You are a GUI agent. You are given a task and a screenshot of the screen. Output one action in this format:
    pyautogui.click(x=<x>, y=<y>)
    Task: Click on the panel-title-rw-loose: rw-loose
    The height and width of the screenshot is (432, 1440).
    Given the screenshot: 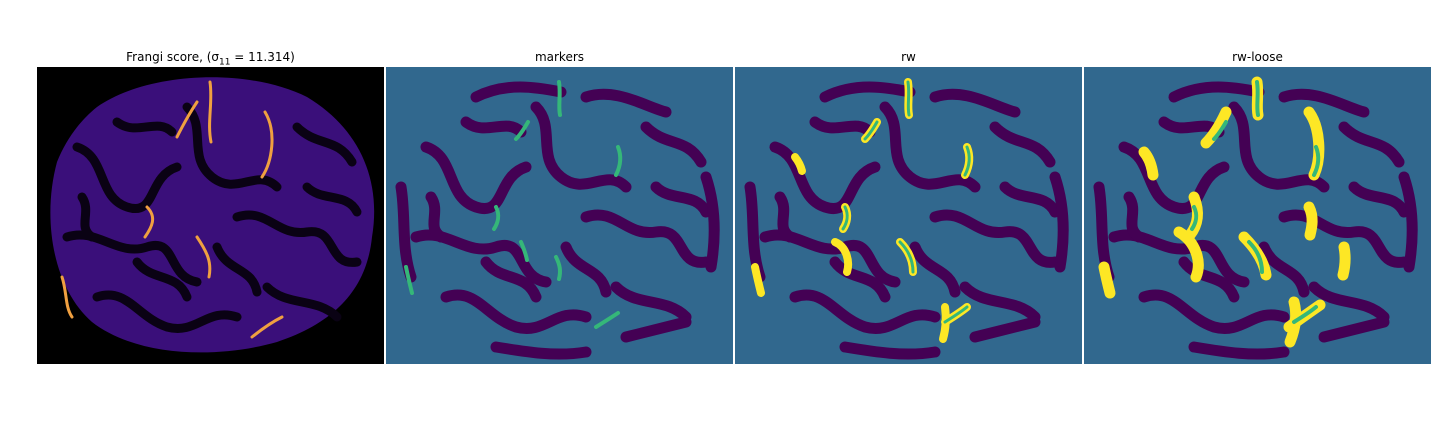 What is the action you would take?
    pyautogui.click(x=1257, y=57)
    